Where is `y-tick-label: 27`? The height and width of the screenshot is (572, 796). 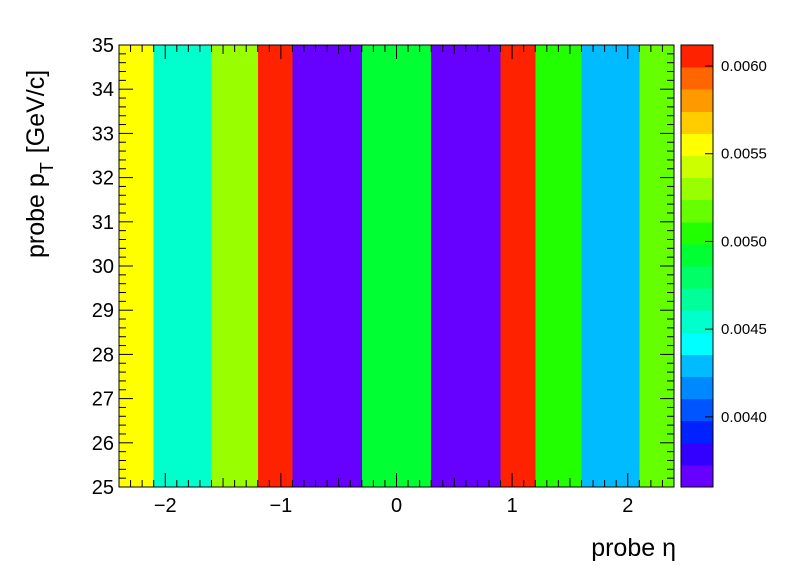
y-tick-label: 27 is located at coordinates (103, 400).